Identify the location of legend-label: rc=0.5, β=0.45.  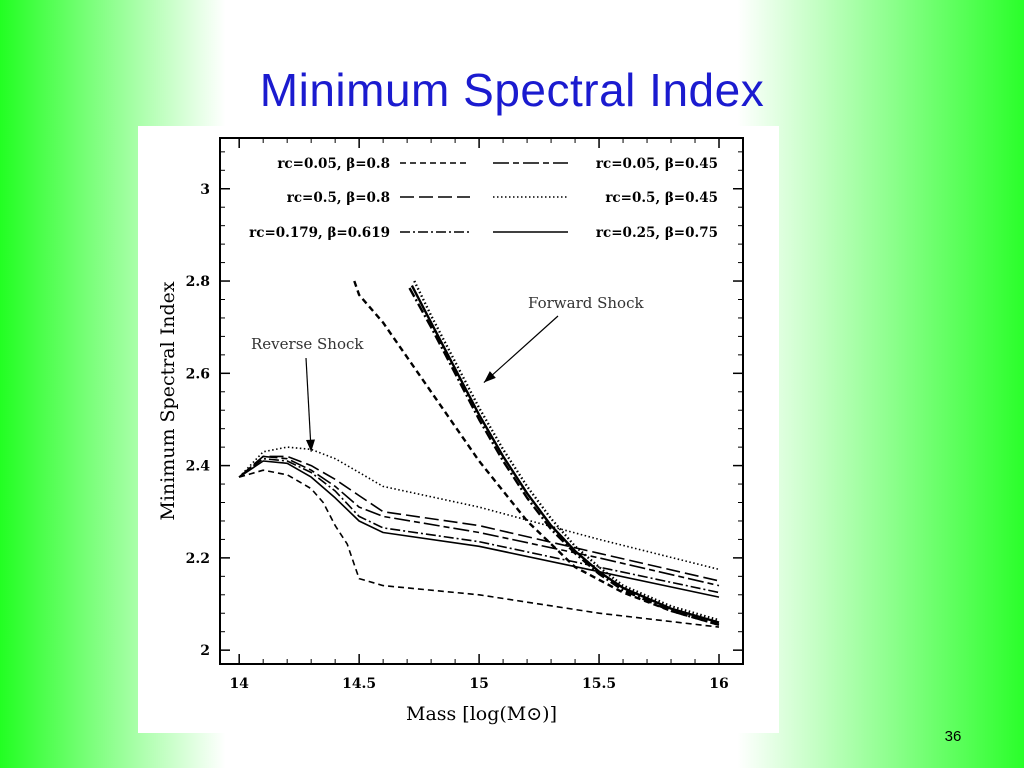
(661, 198).